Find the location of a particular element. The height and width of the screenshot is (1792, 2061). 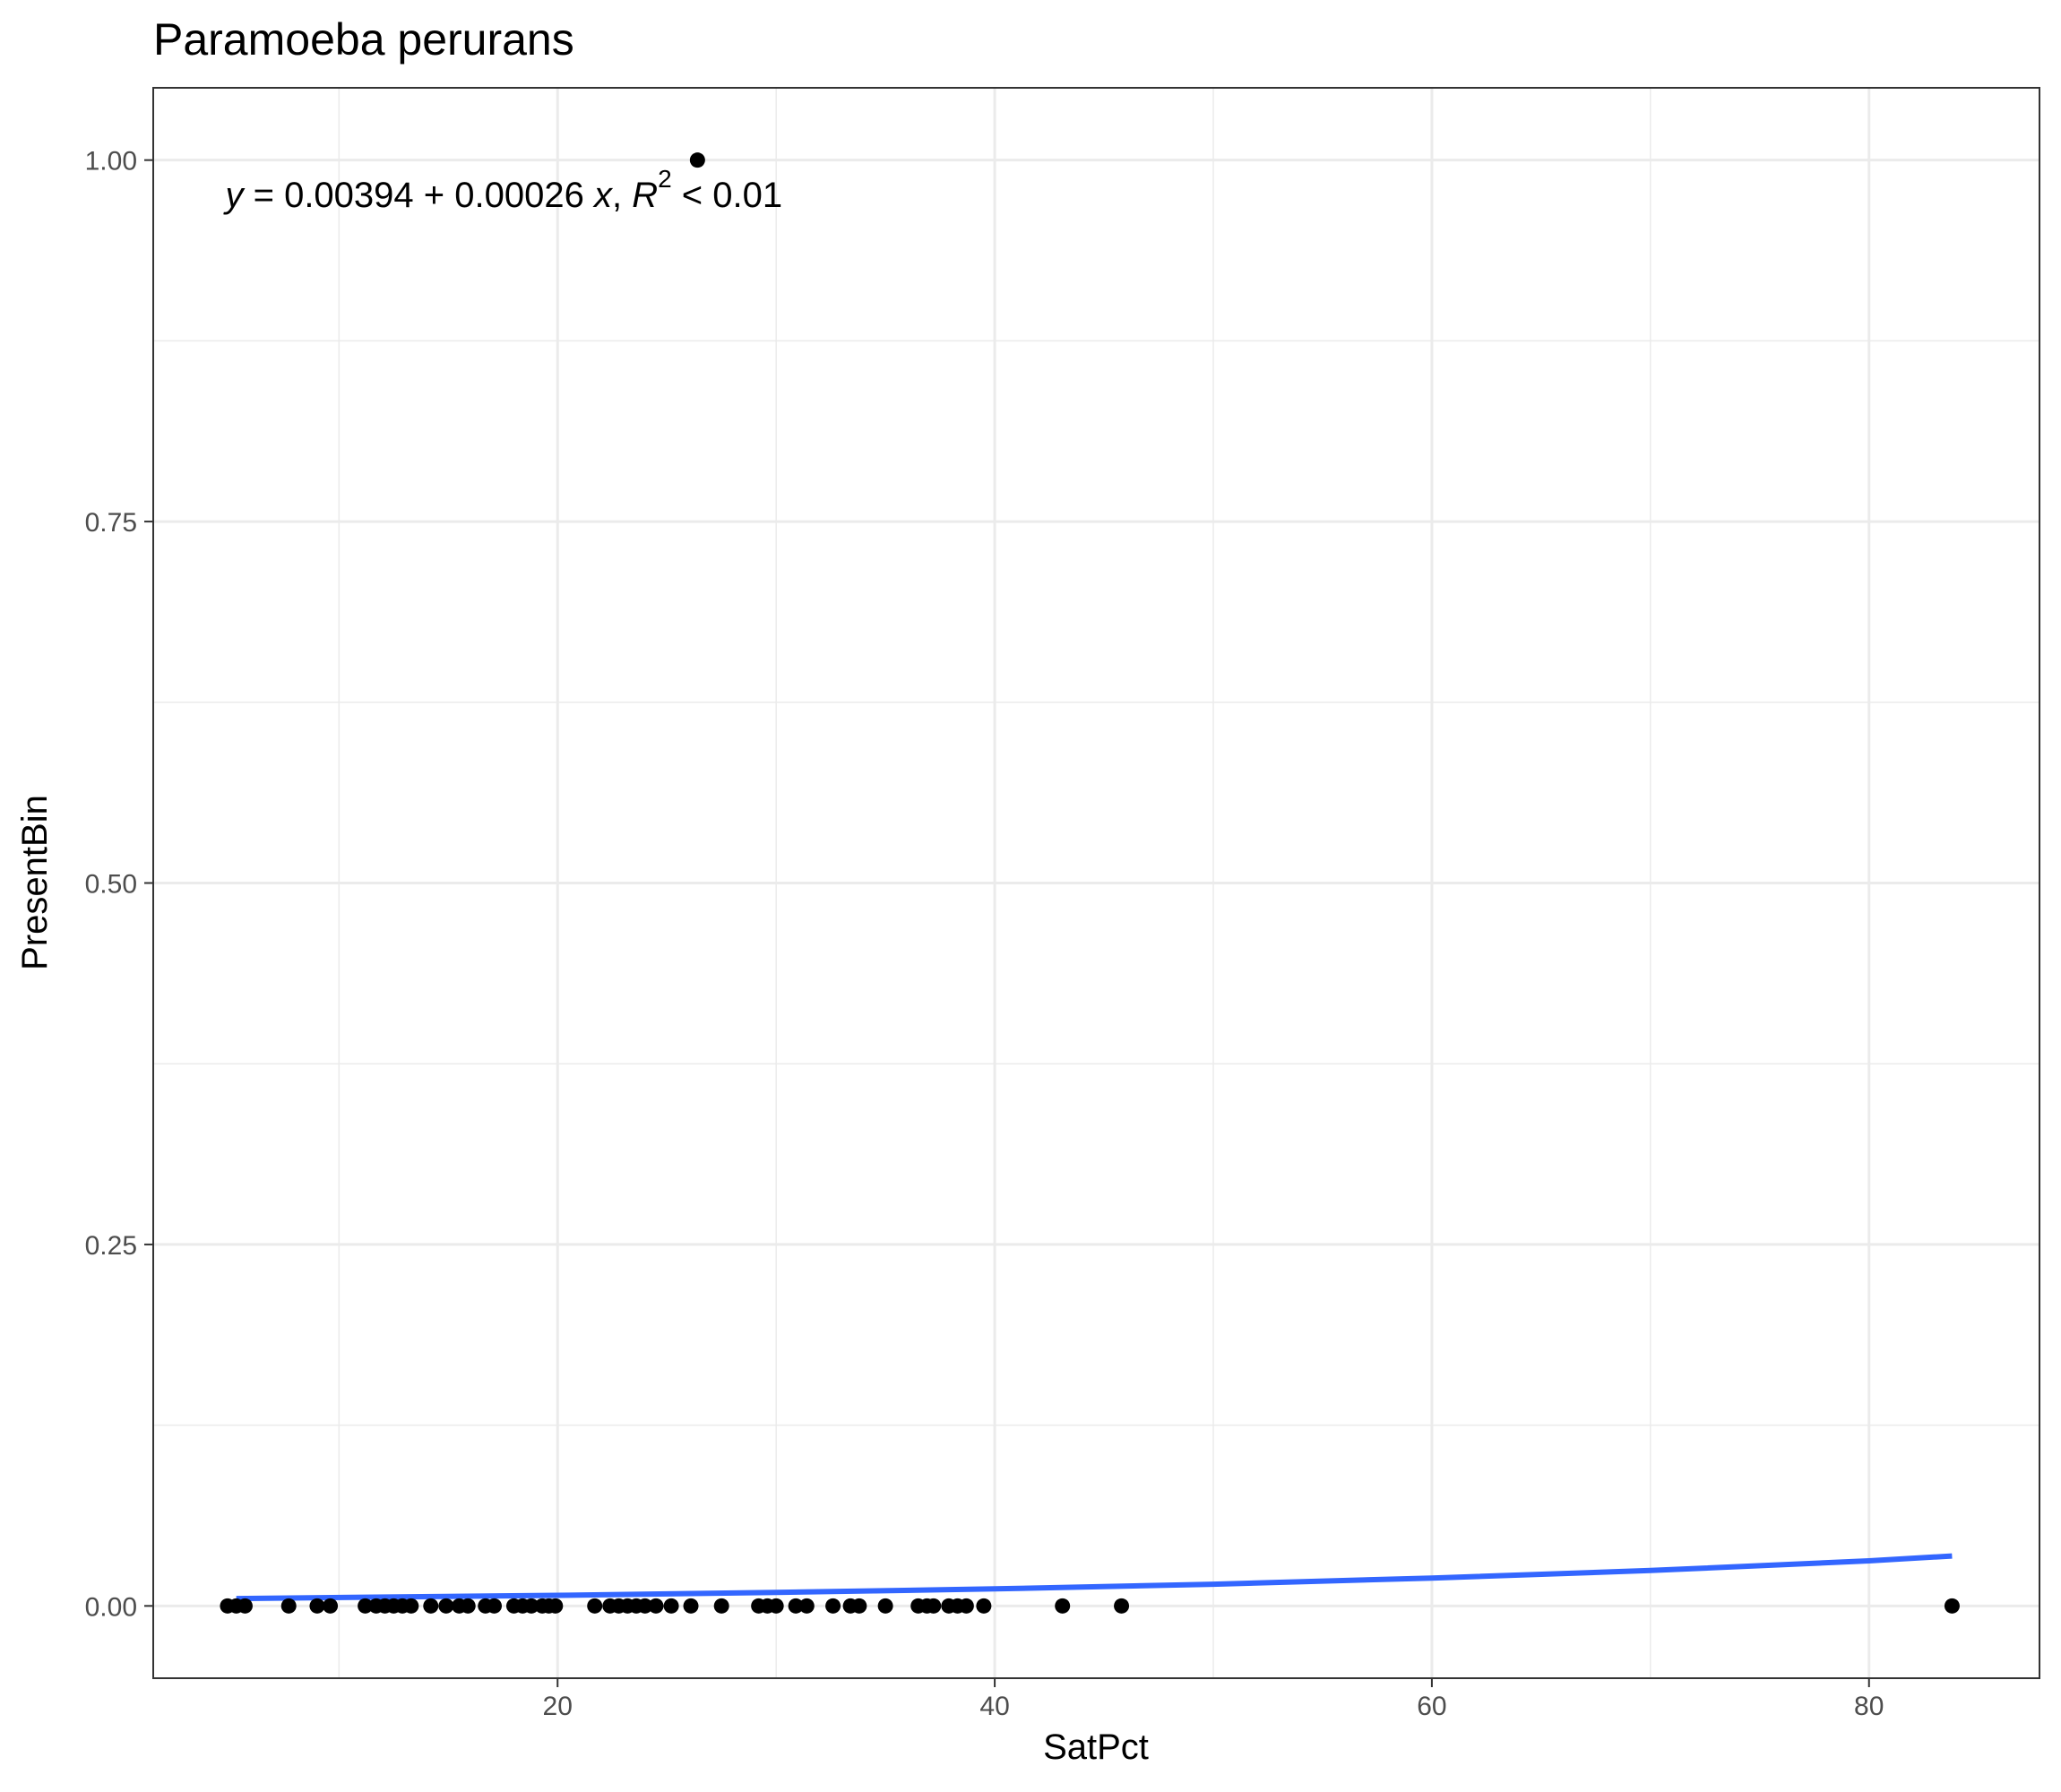

x-axis-title: SatPct is located at coordinates (1096, 1747).